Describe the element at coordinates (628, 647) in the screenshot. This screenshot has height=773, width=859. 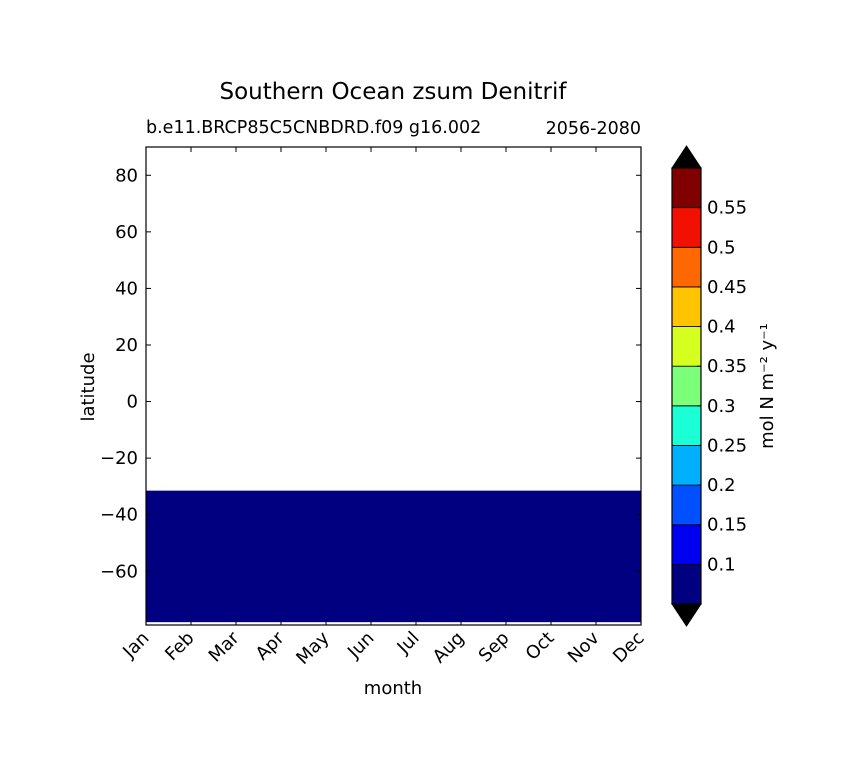
I see `x-tick-label: Dec` at that location.